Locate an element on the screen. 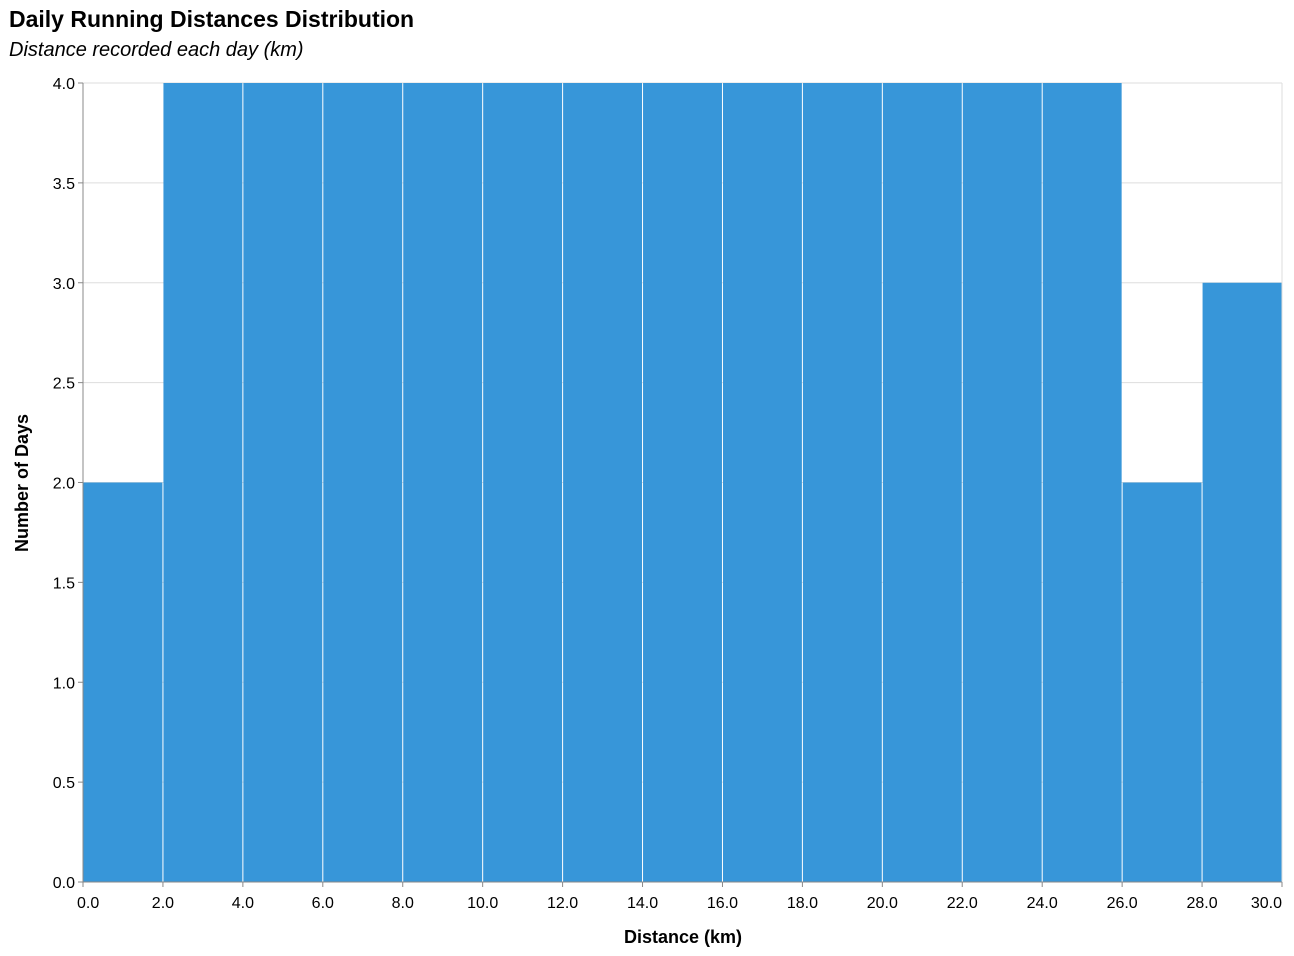  x-tick-label: 30.0 is located at coordinates (1266, 903).